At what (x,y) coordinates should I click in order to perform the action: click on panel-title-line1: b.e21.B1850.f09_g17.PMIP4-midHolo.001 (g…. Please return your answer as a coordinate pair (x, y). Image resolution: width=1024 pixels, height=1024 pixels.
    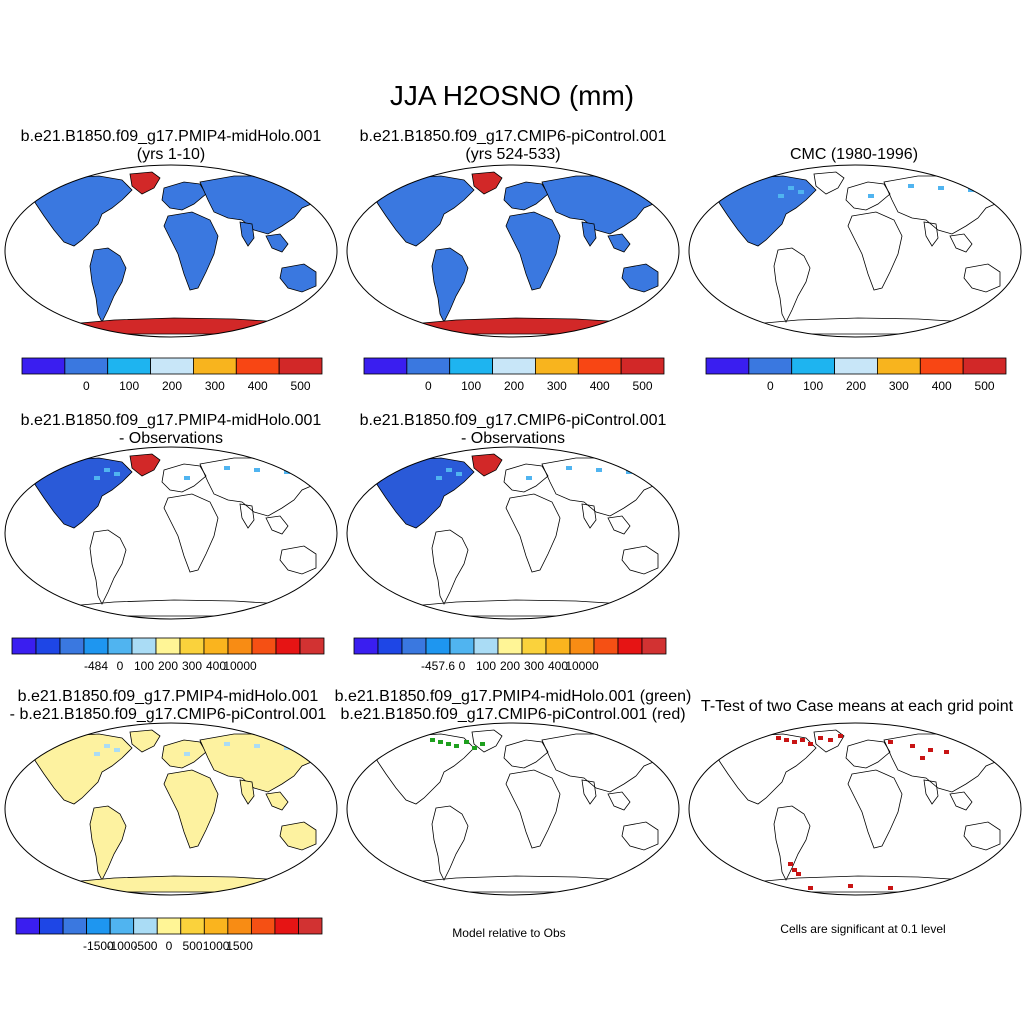
    Looking at the image, I should click on (513, 696).